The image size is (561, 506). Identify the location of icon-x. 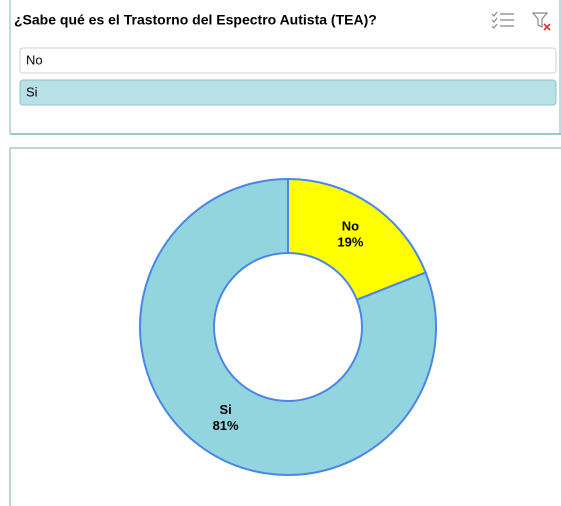
(547, 27).